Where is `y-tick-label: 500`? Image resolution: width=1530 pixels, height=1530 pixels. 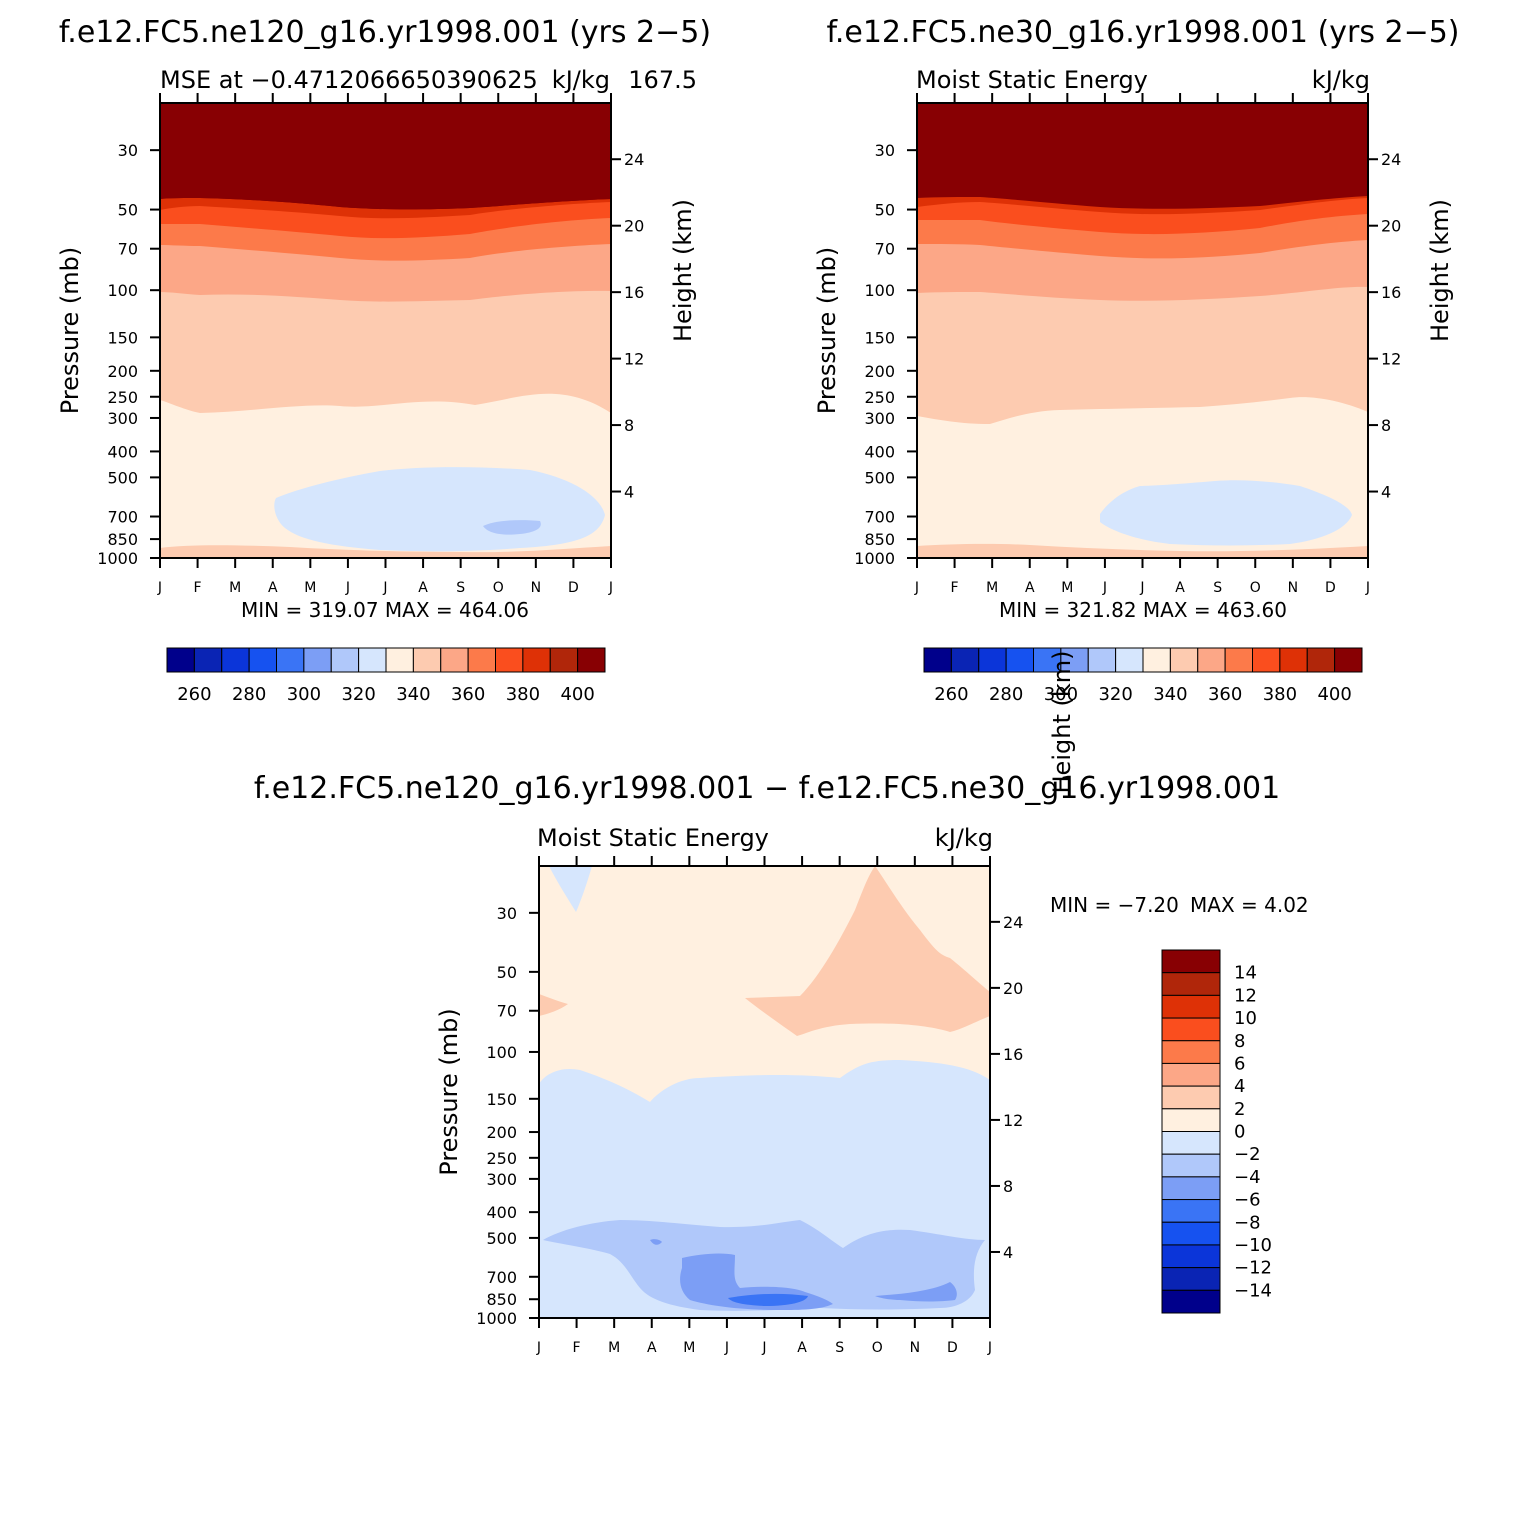
y-tick-label: 500 is located at coordinates (122, 477).